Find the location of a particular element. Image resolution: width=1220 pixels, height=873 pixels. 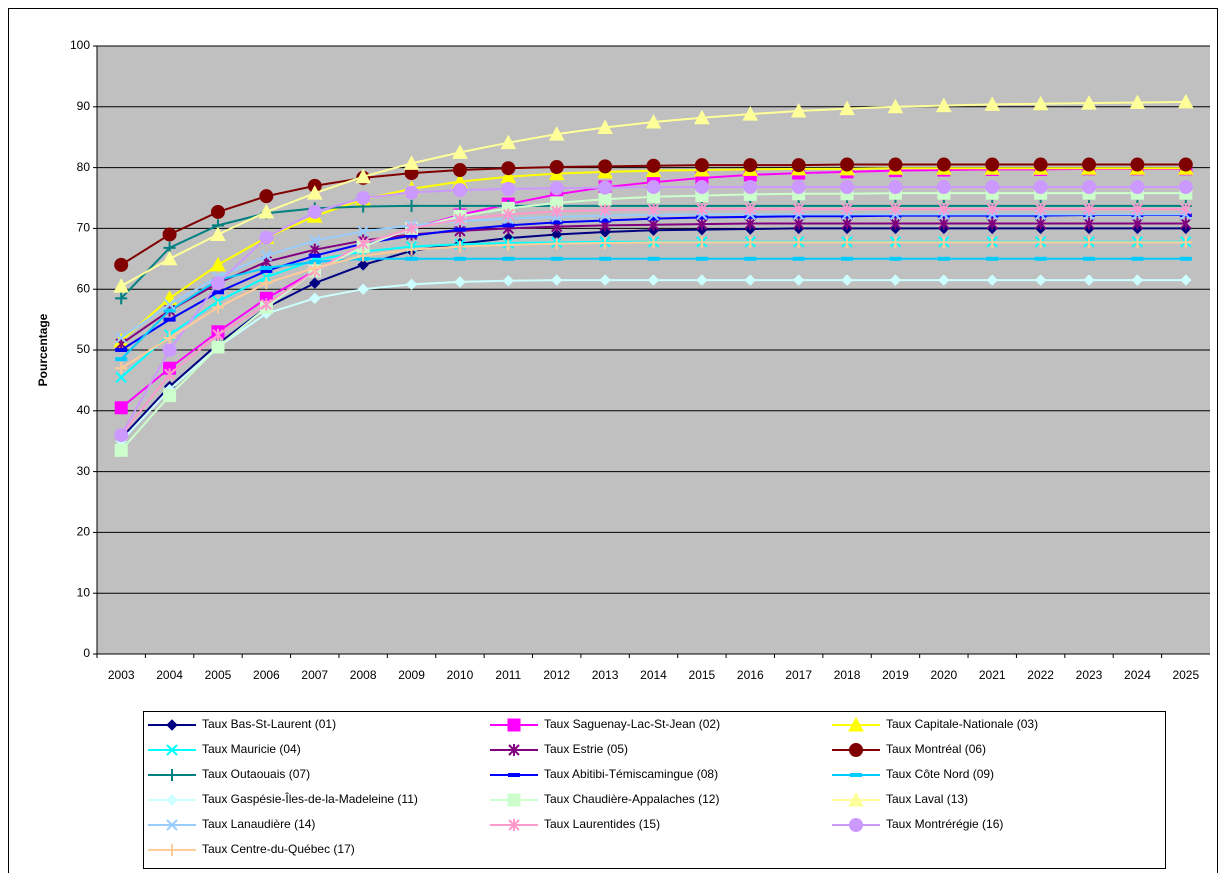

x-tick-label: 2014 is located at coordinates (653, 675).